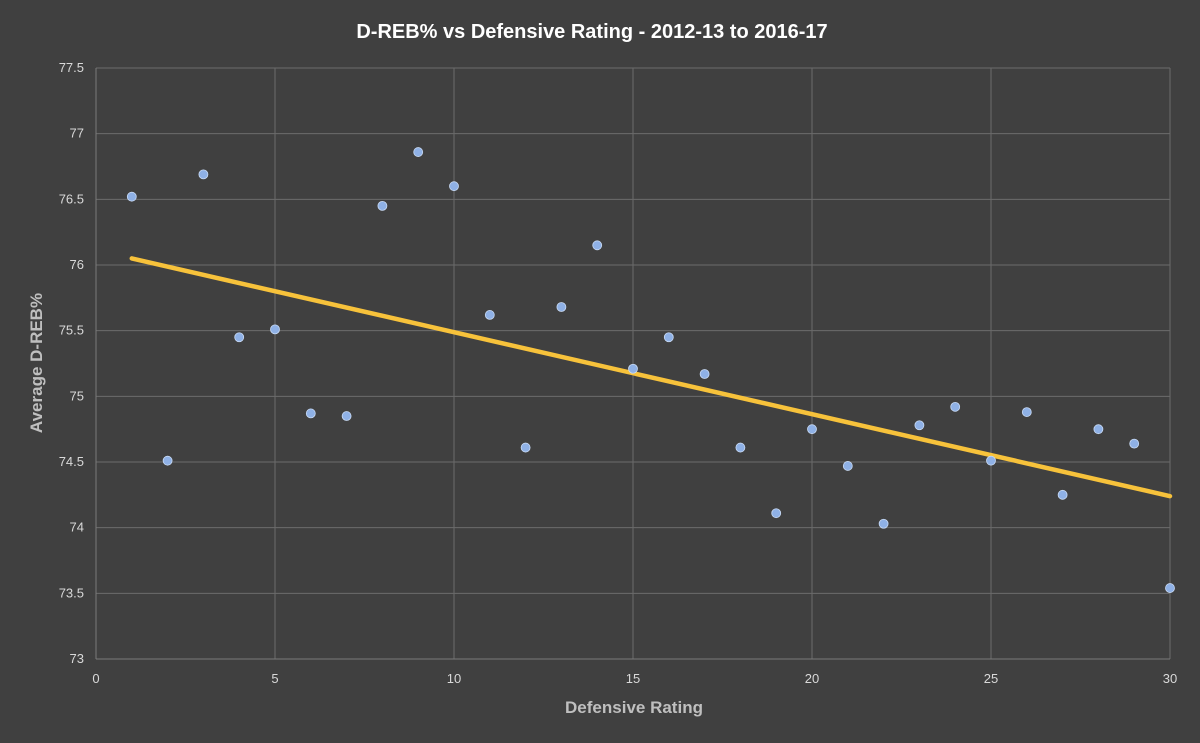 This screenshot has height=743, width=1200. Describe the element at coordinates (95, 678) in the screenshot. I see `x-tick-label: 0` at that location.